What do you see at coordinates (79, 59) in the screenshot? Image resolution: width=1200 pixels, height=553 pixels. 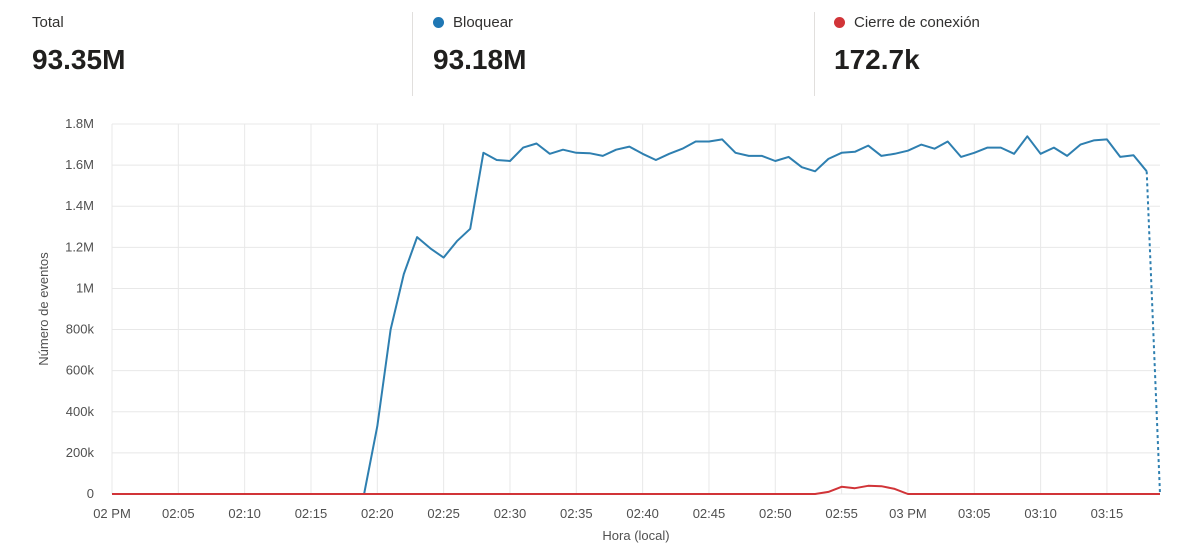 I see `stat-total-value: 93.35M` at bounding box center [79, 59].